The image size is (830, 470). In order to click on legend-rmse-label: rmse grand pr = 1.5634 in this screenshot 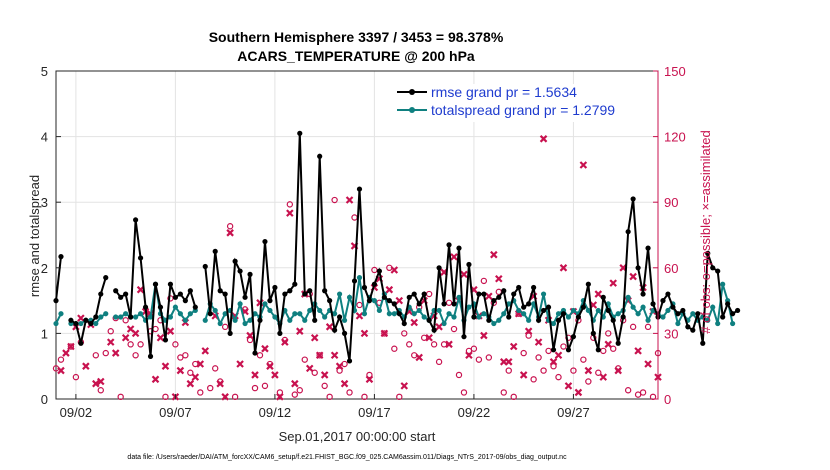, I will do `click(504, 92)`.